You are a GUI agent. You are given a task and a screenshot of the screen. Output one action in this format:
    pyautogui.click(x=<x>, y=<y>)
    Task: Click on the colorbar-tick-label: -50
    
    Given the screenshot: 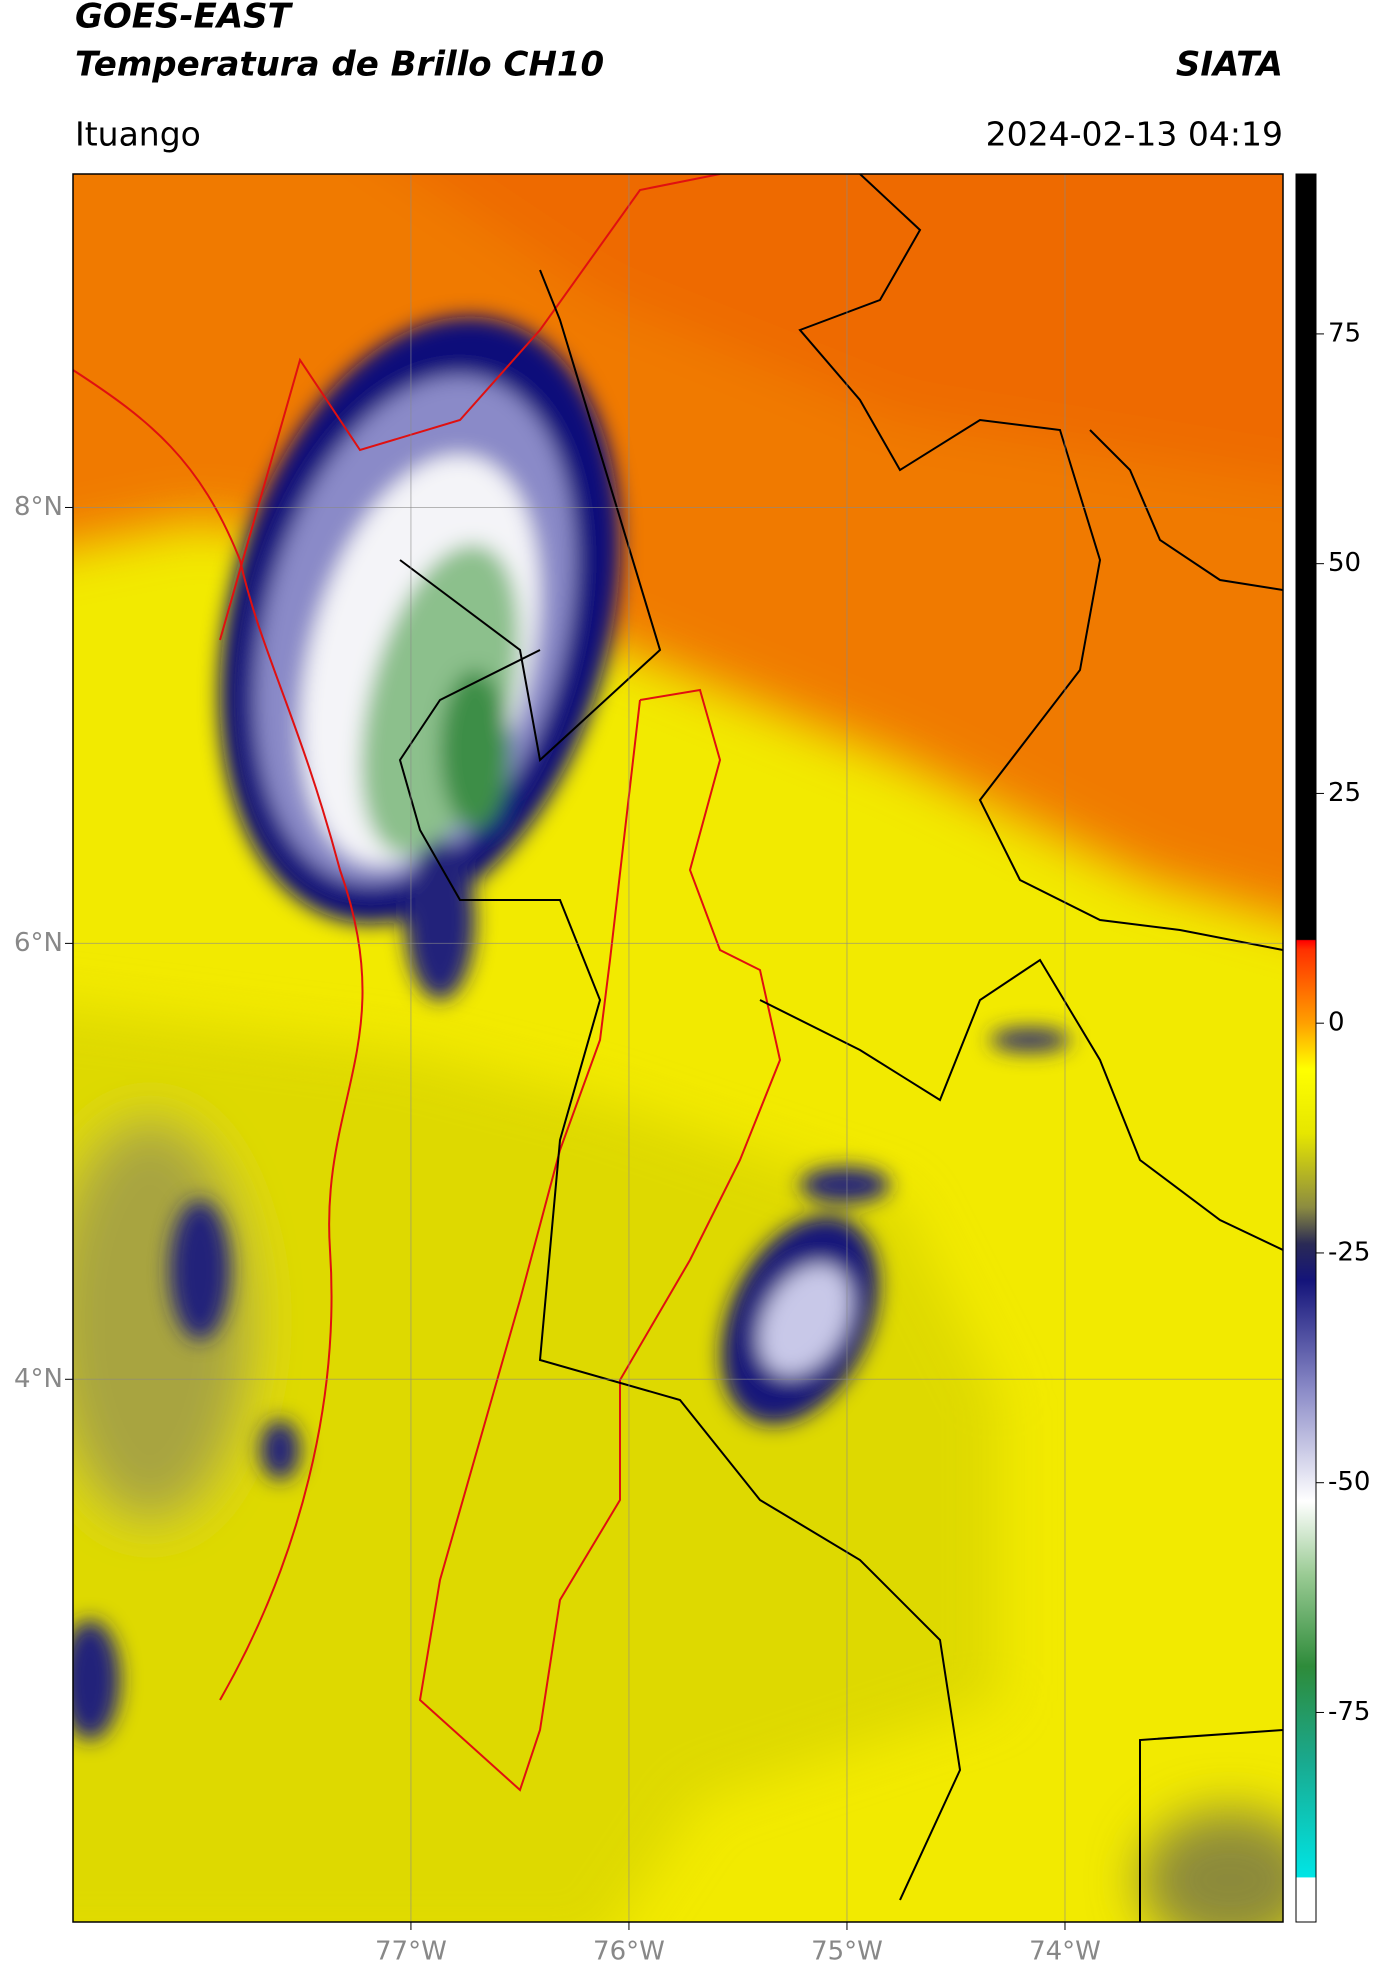 What is the action you would take?
    pyautogui.click(x=1349, y=1482)
    